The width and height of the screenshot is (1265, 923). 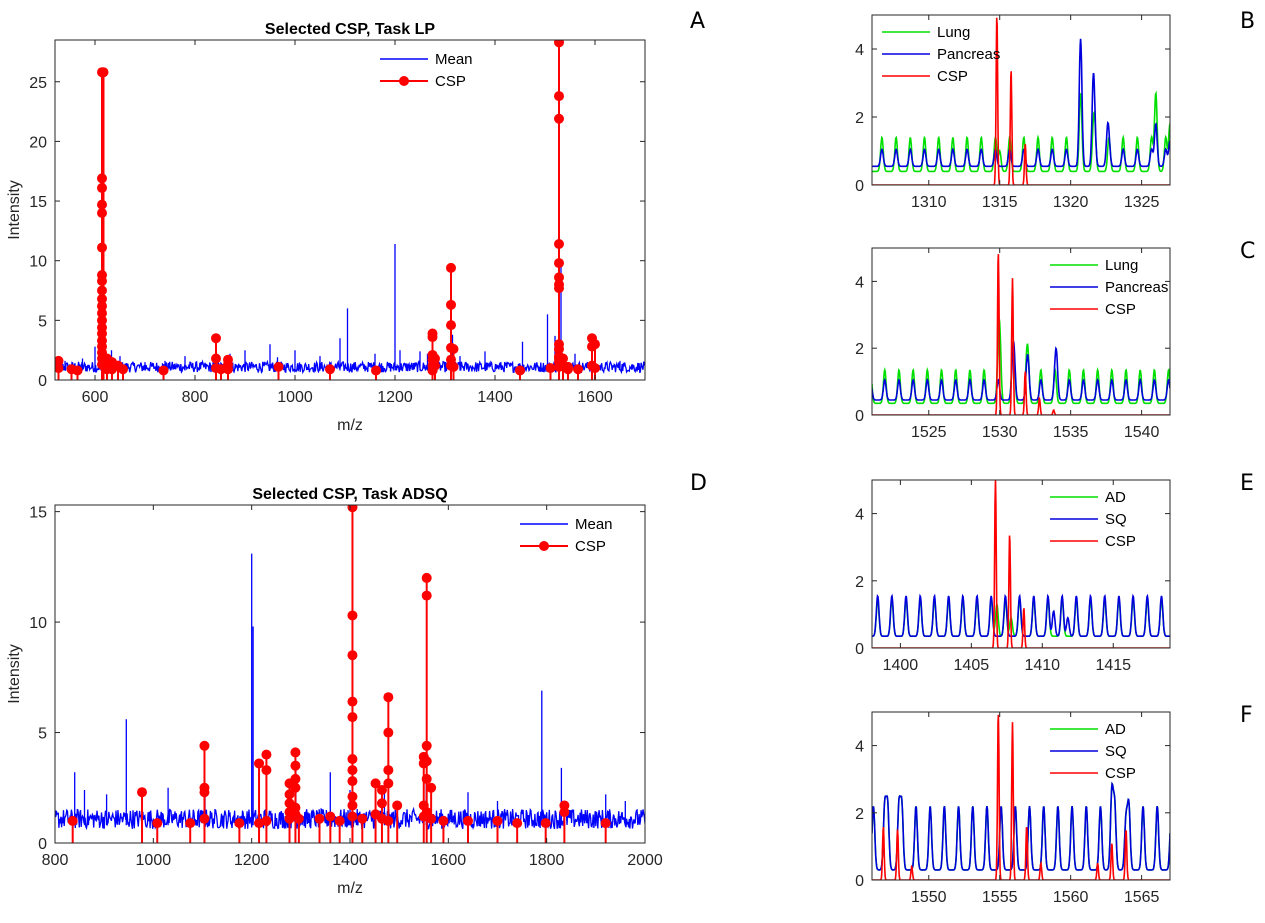 I want to click on chart-panel-b: 1310 1315 1320 1325 0 2 4 B Lung Pancreas CSP, so click(x=1055, y=110).